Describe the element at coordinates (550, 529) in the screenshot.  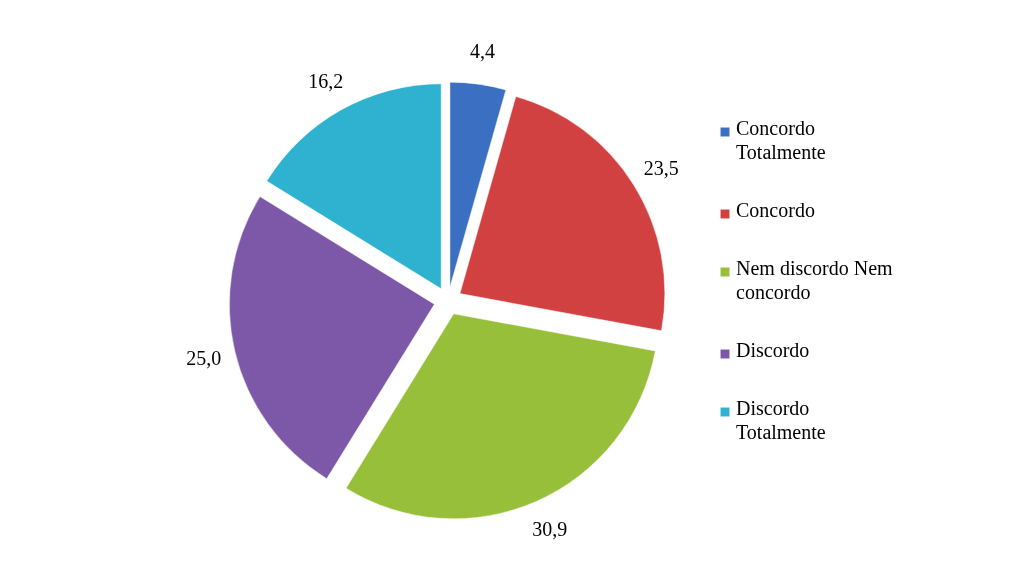
I see `data-label: 30,9` at that location.